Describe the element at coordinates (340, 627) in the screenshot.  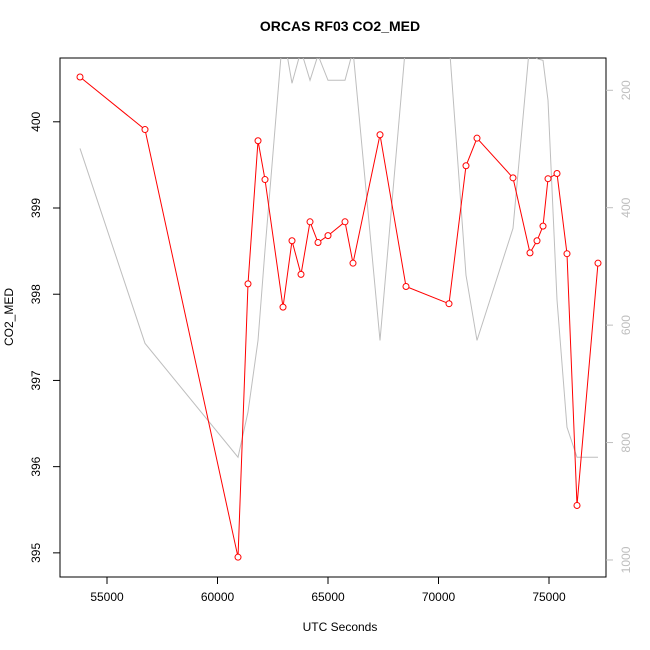
I see `x-axis-label: UTC Seconds` at that location.